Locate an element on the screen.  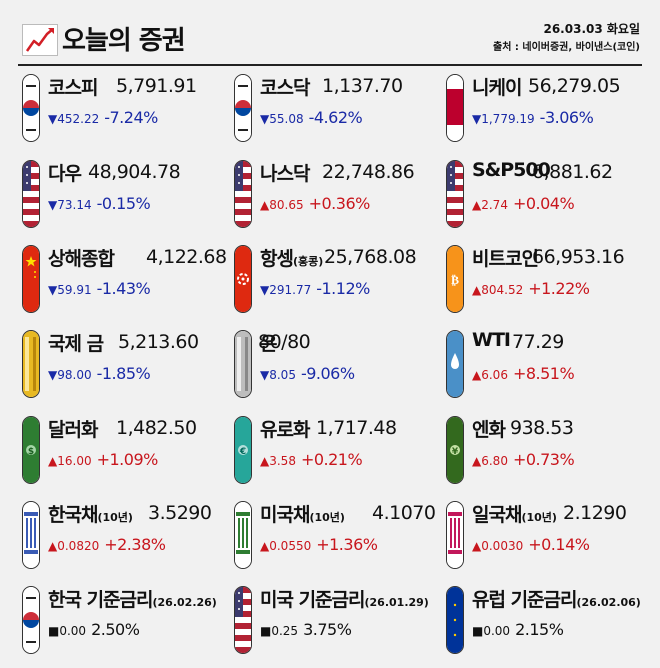
item-change: ▲0.0550 +1.36% is located at coordinates (319, 544).